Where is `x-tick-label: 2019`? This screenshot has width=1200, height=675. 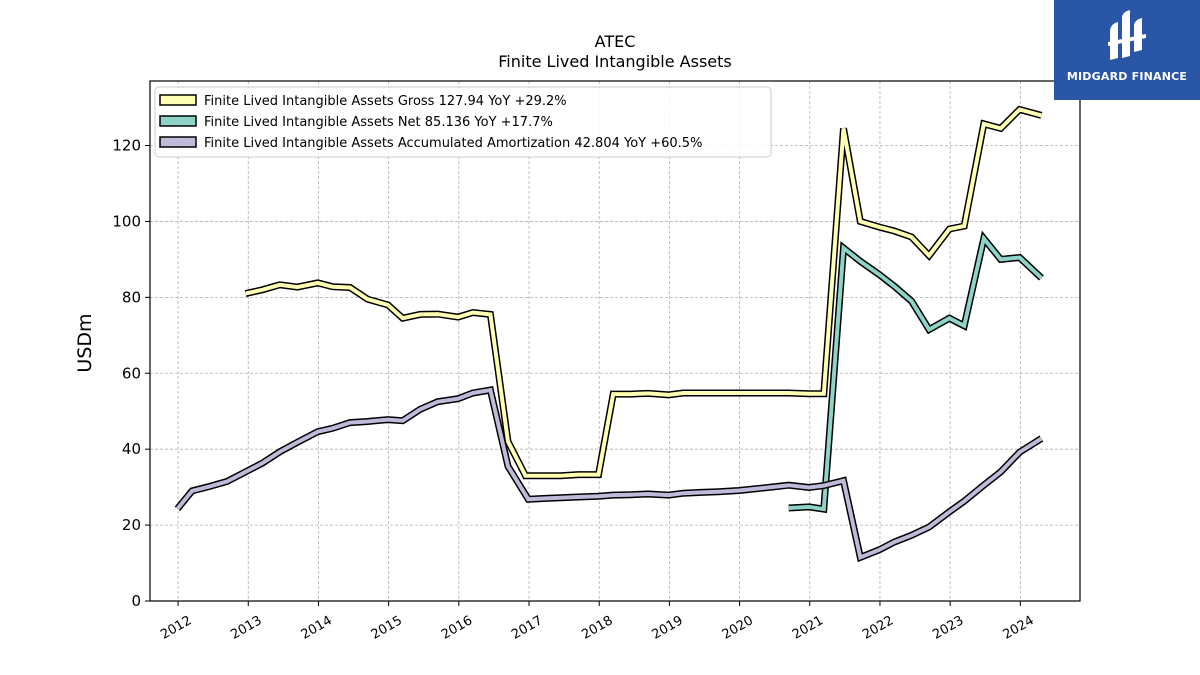 x-tick-label: 2019 is located at coordinates (668, 628).